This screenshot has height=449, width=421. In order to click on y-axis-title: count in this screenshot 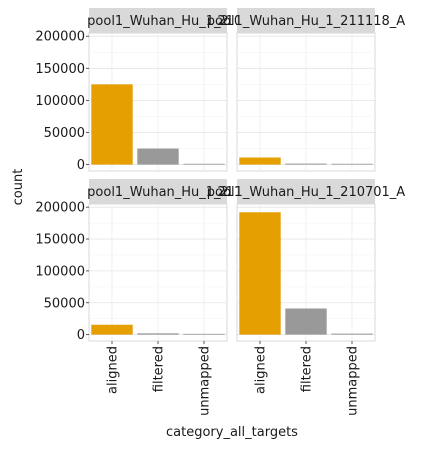, I will do `click(18, 187)`.